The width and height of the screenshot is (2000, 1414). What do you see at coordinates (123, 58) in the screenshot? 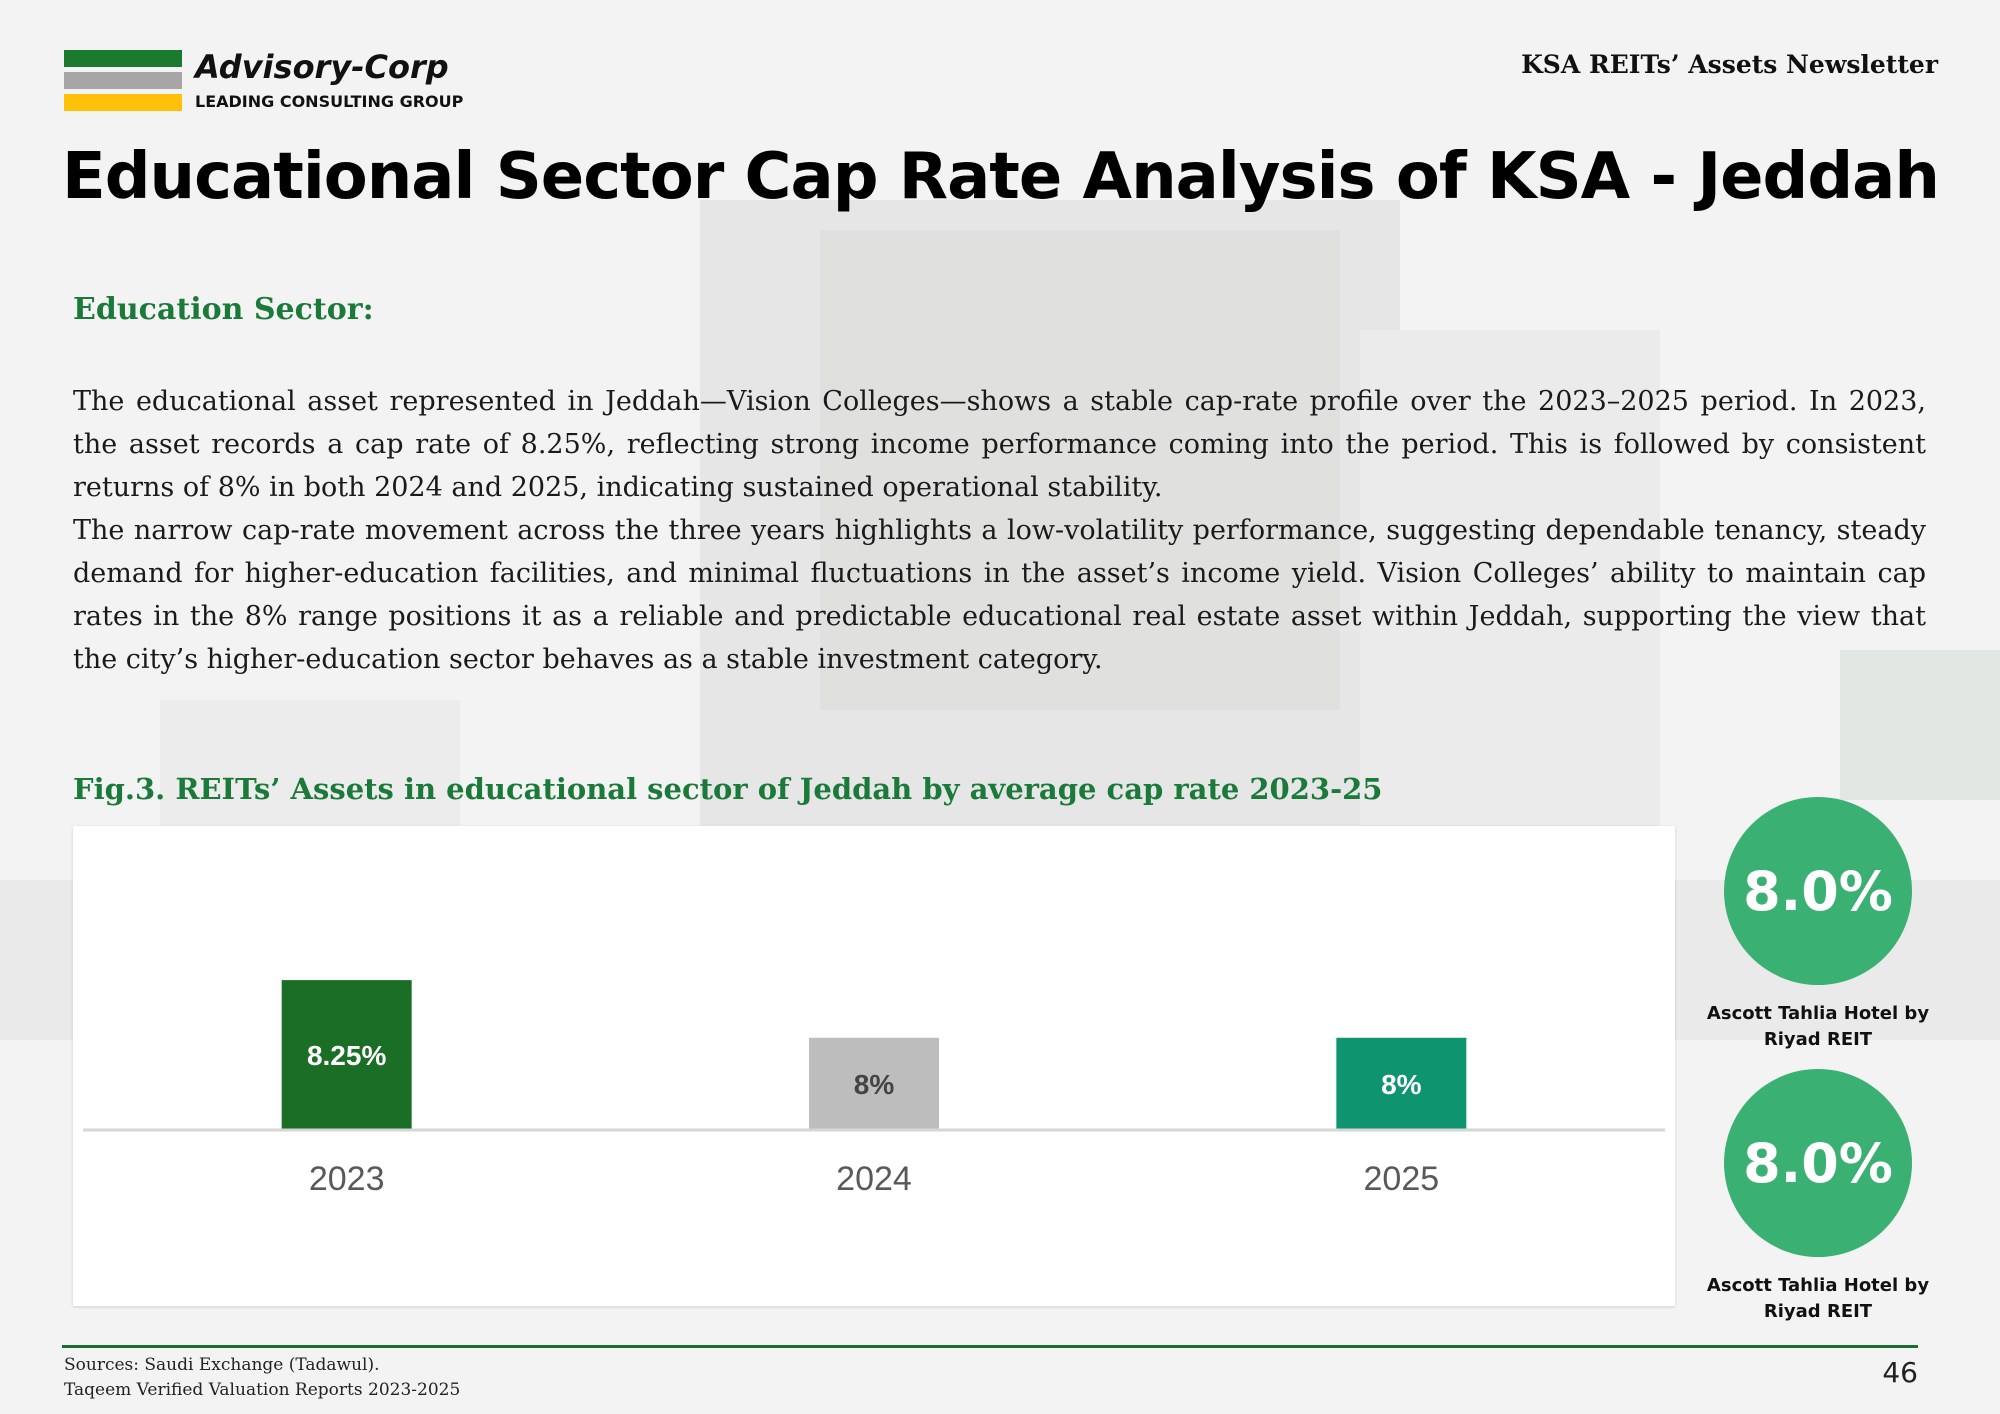
I see `logo-bar-green` at bounding box center [123, 58].